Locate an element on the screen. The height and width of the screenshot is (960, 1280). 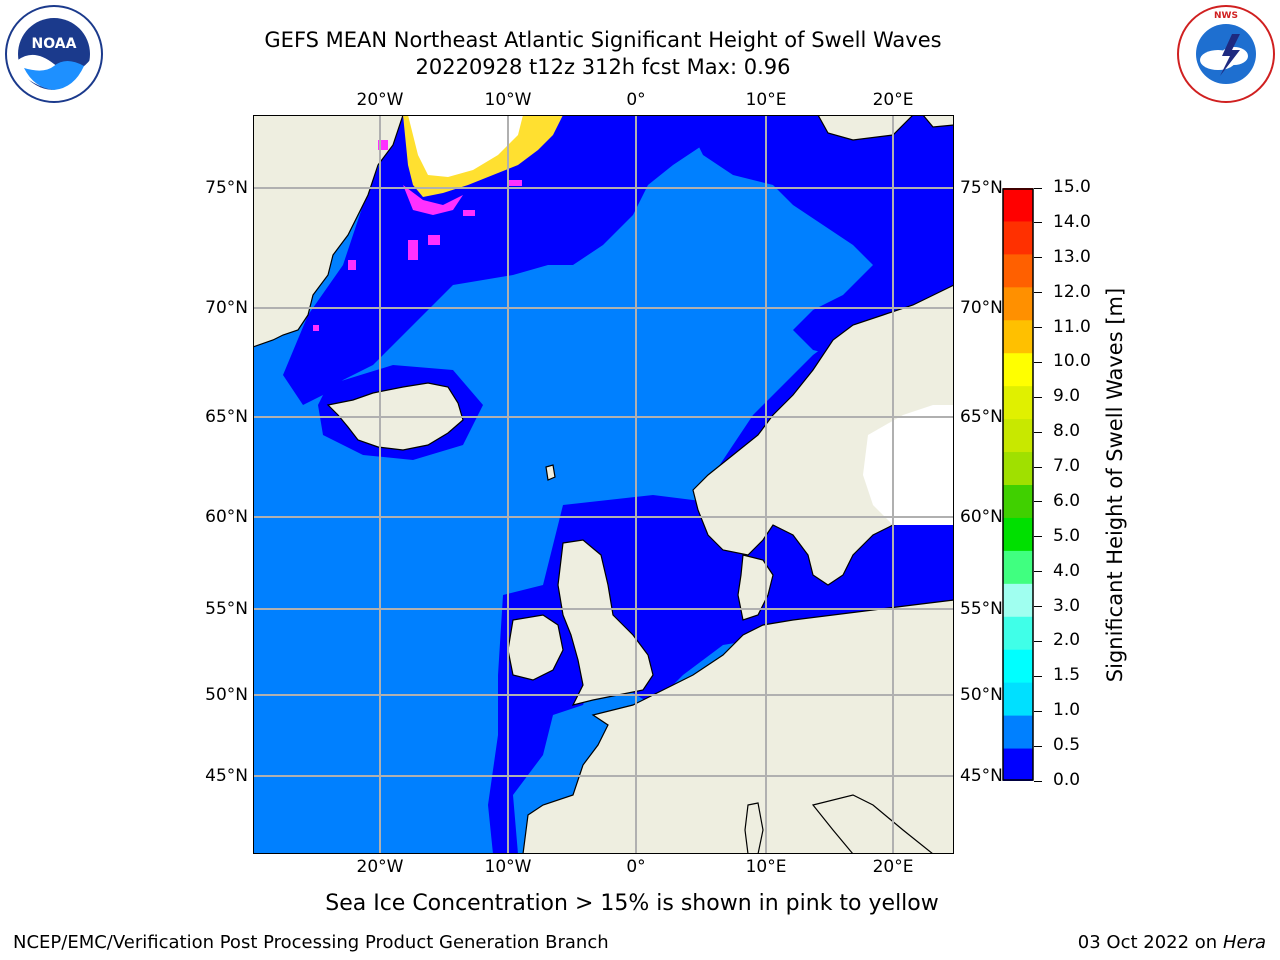
ireland is located at coordinates (535, 647).